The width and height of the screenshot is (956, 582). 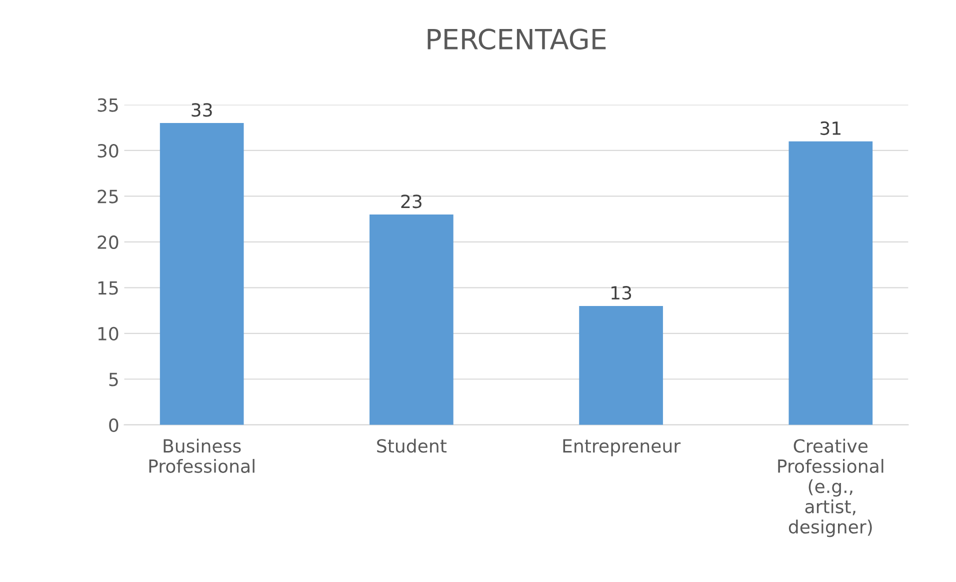 I want to click on chart-title: PERCENTAGE, so click(x=517, y=39).